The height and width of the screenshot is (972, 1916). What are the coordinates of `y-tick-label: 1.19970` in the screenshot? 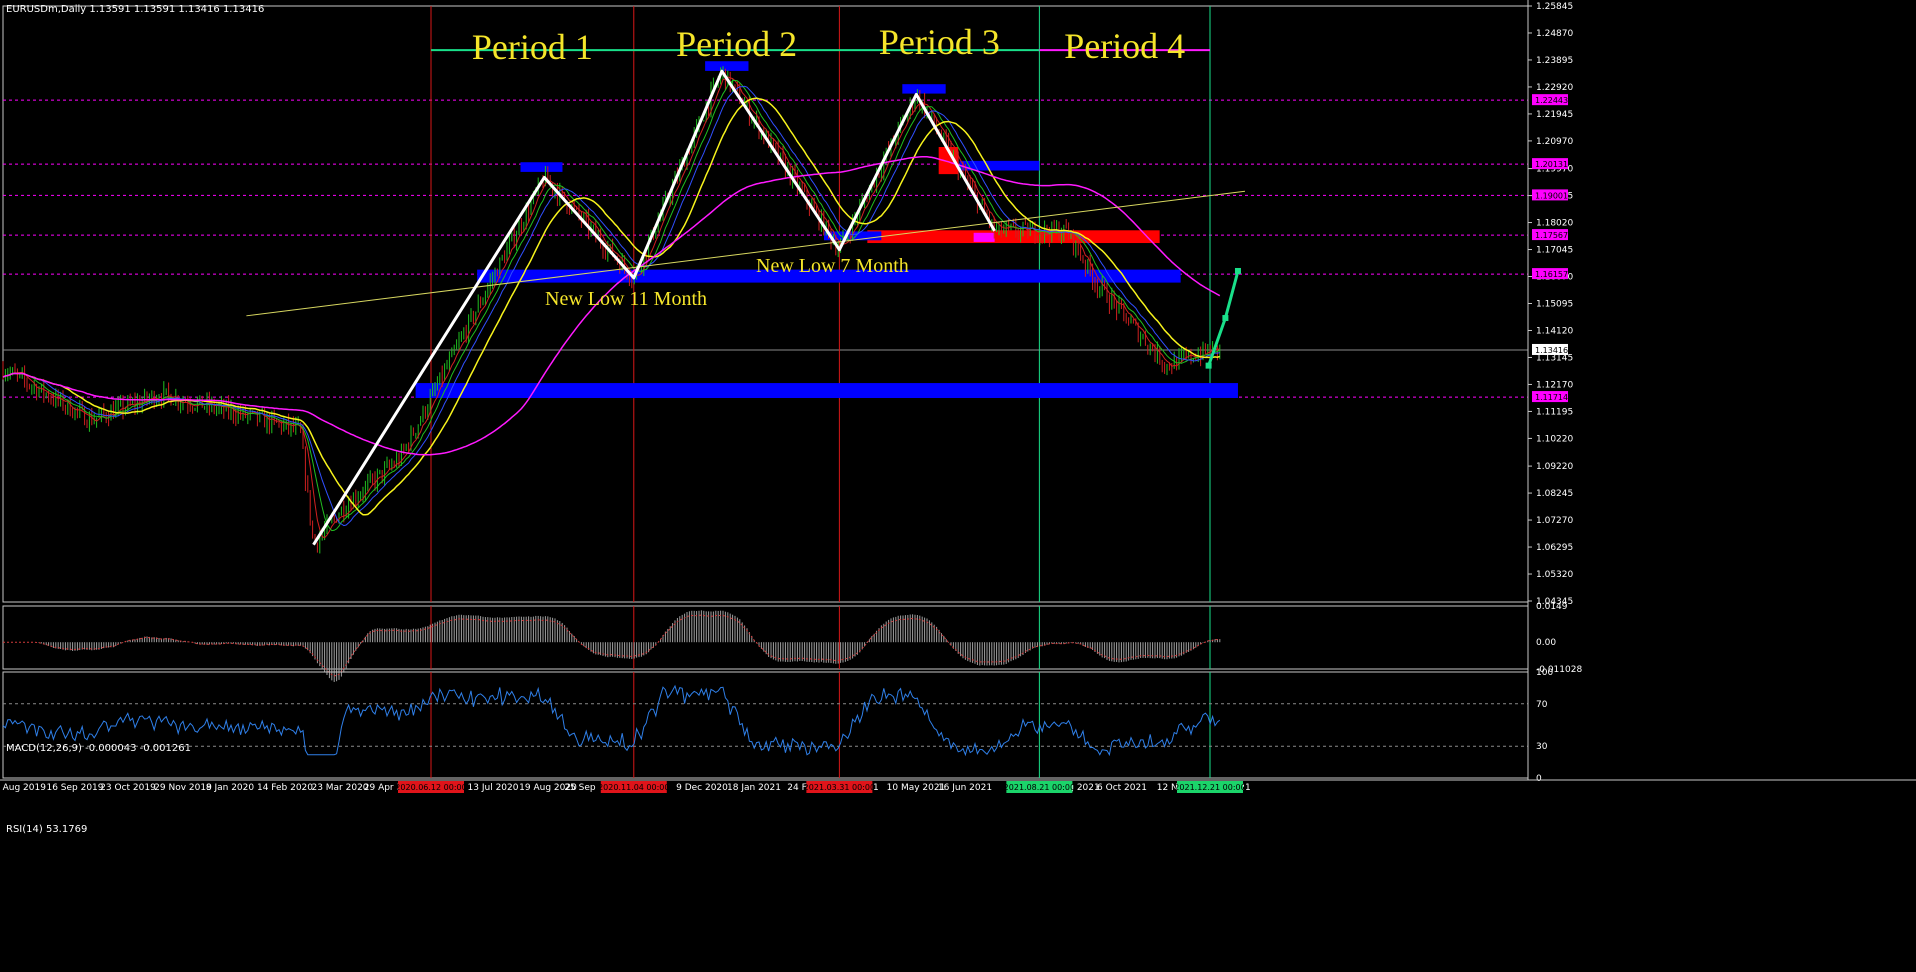 It's located at (1554, 170).